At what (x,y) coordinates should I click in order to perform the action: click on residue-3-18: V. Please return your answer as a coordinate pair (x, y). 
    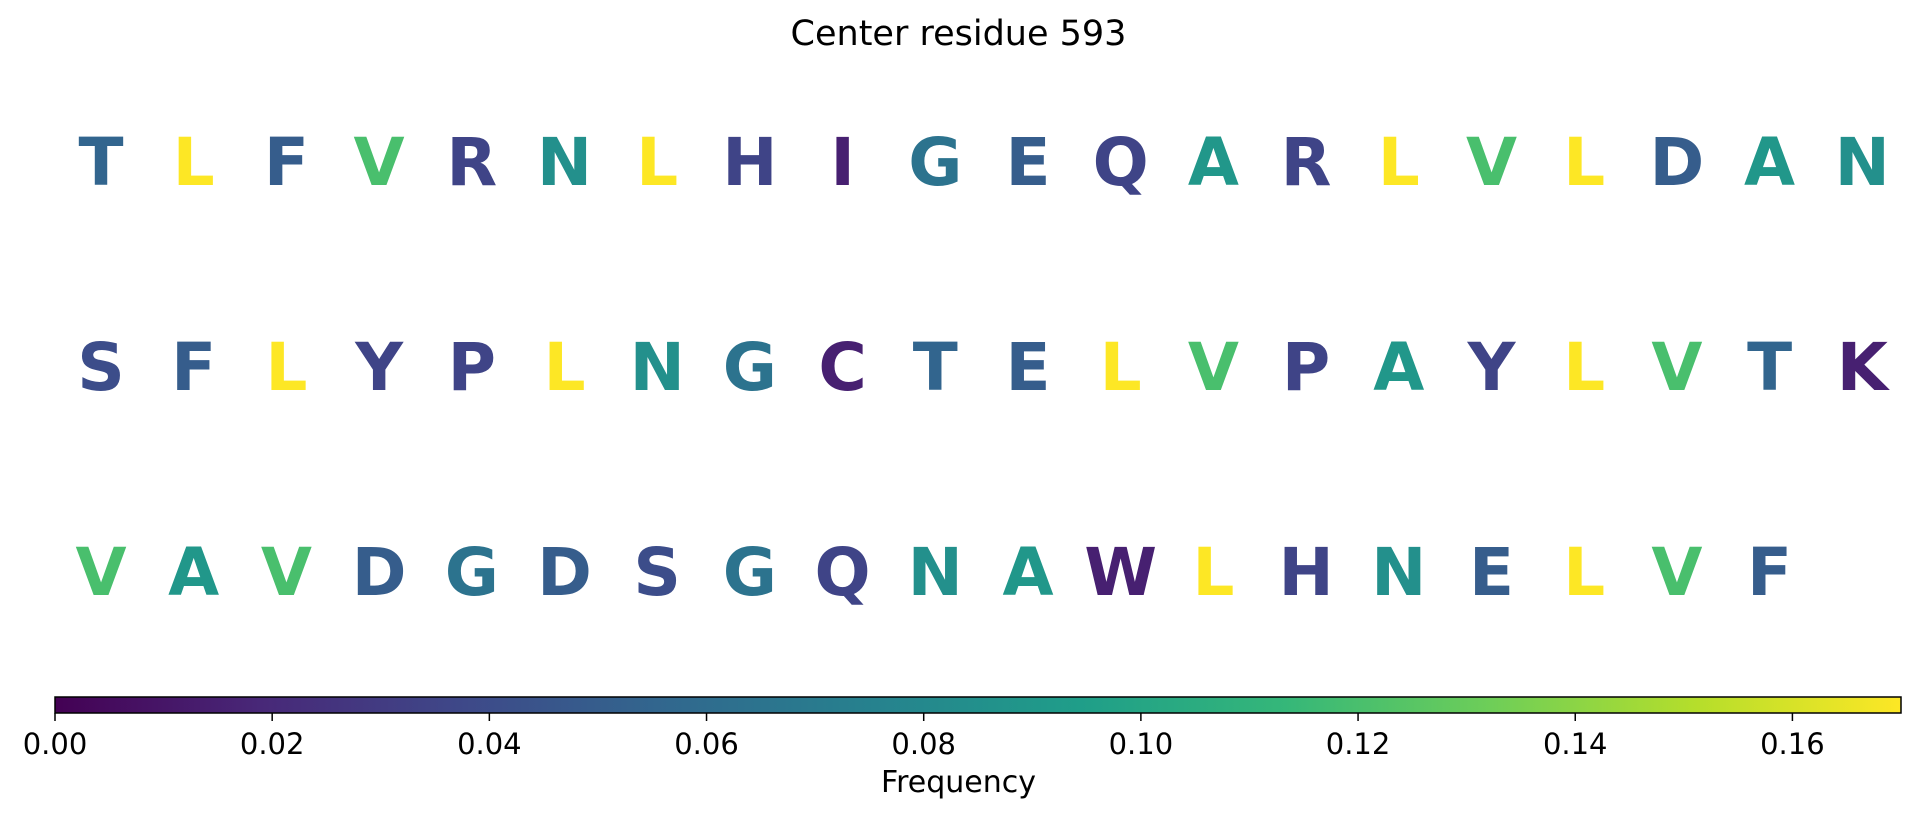
    Looking at the image, I should click on (1676, 572).